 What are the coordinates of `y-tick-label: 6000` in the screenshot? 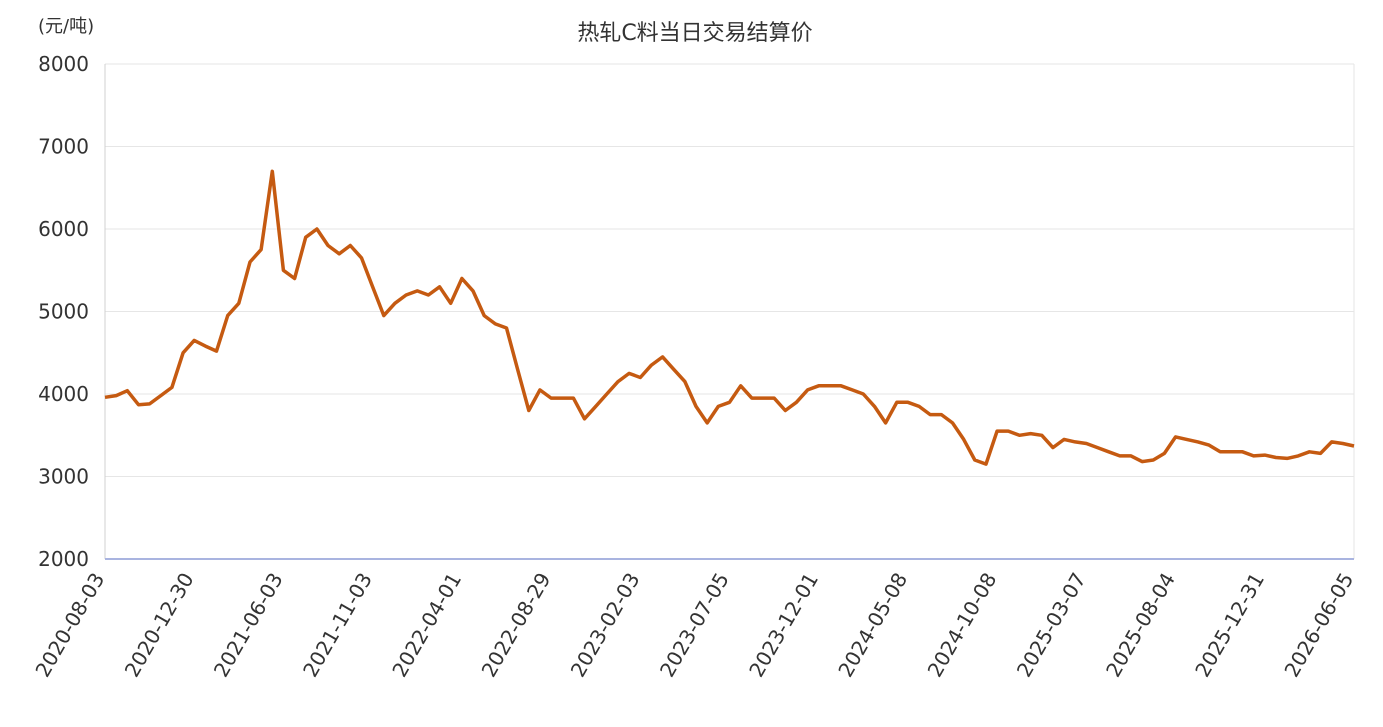 It's located at (63, 229).